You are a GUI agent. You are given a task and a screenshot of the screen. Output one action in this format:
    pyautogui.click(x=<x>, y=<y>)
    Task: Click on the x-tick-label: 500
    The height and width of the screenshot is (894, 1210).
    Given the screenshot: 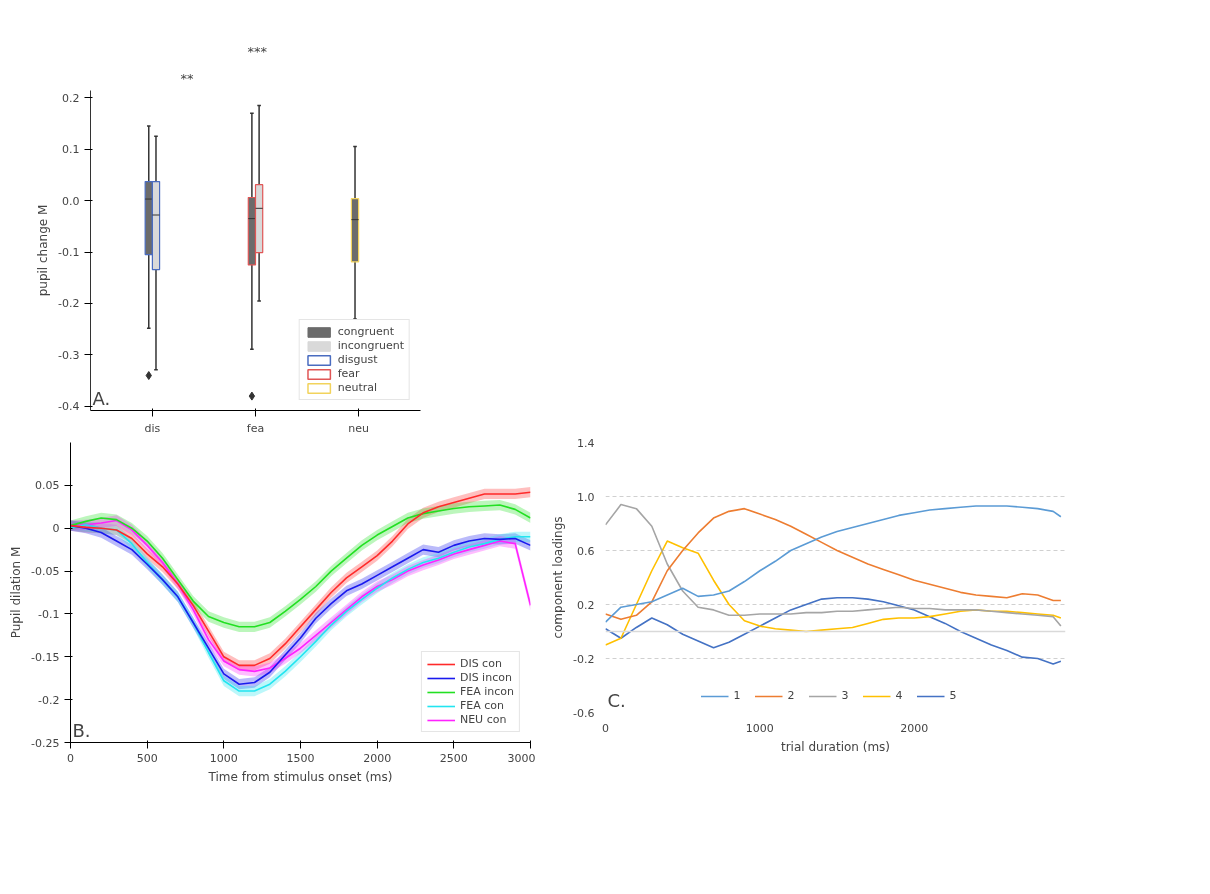 What is the action you would take?
    pyautogui.click(x=147, y=758)
    